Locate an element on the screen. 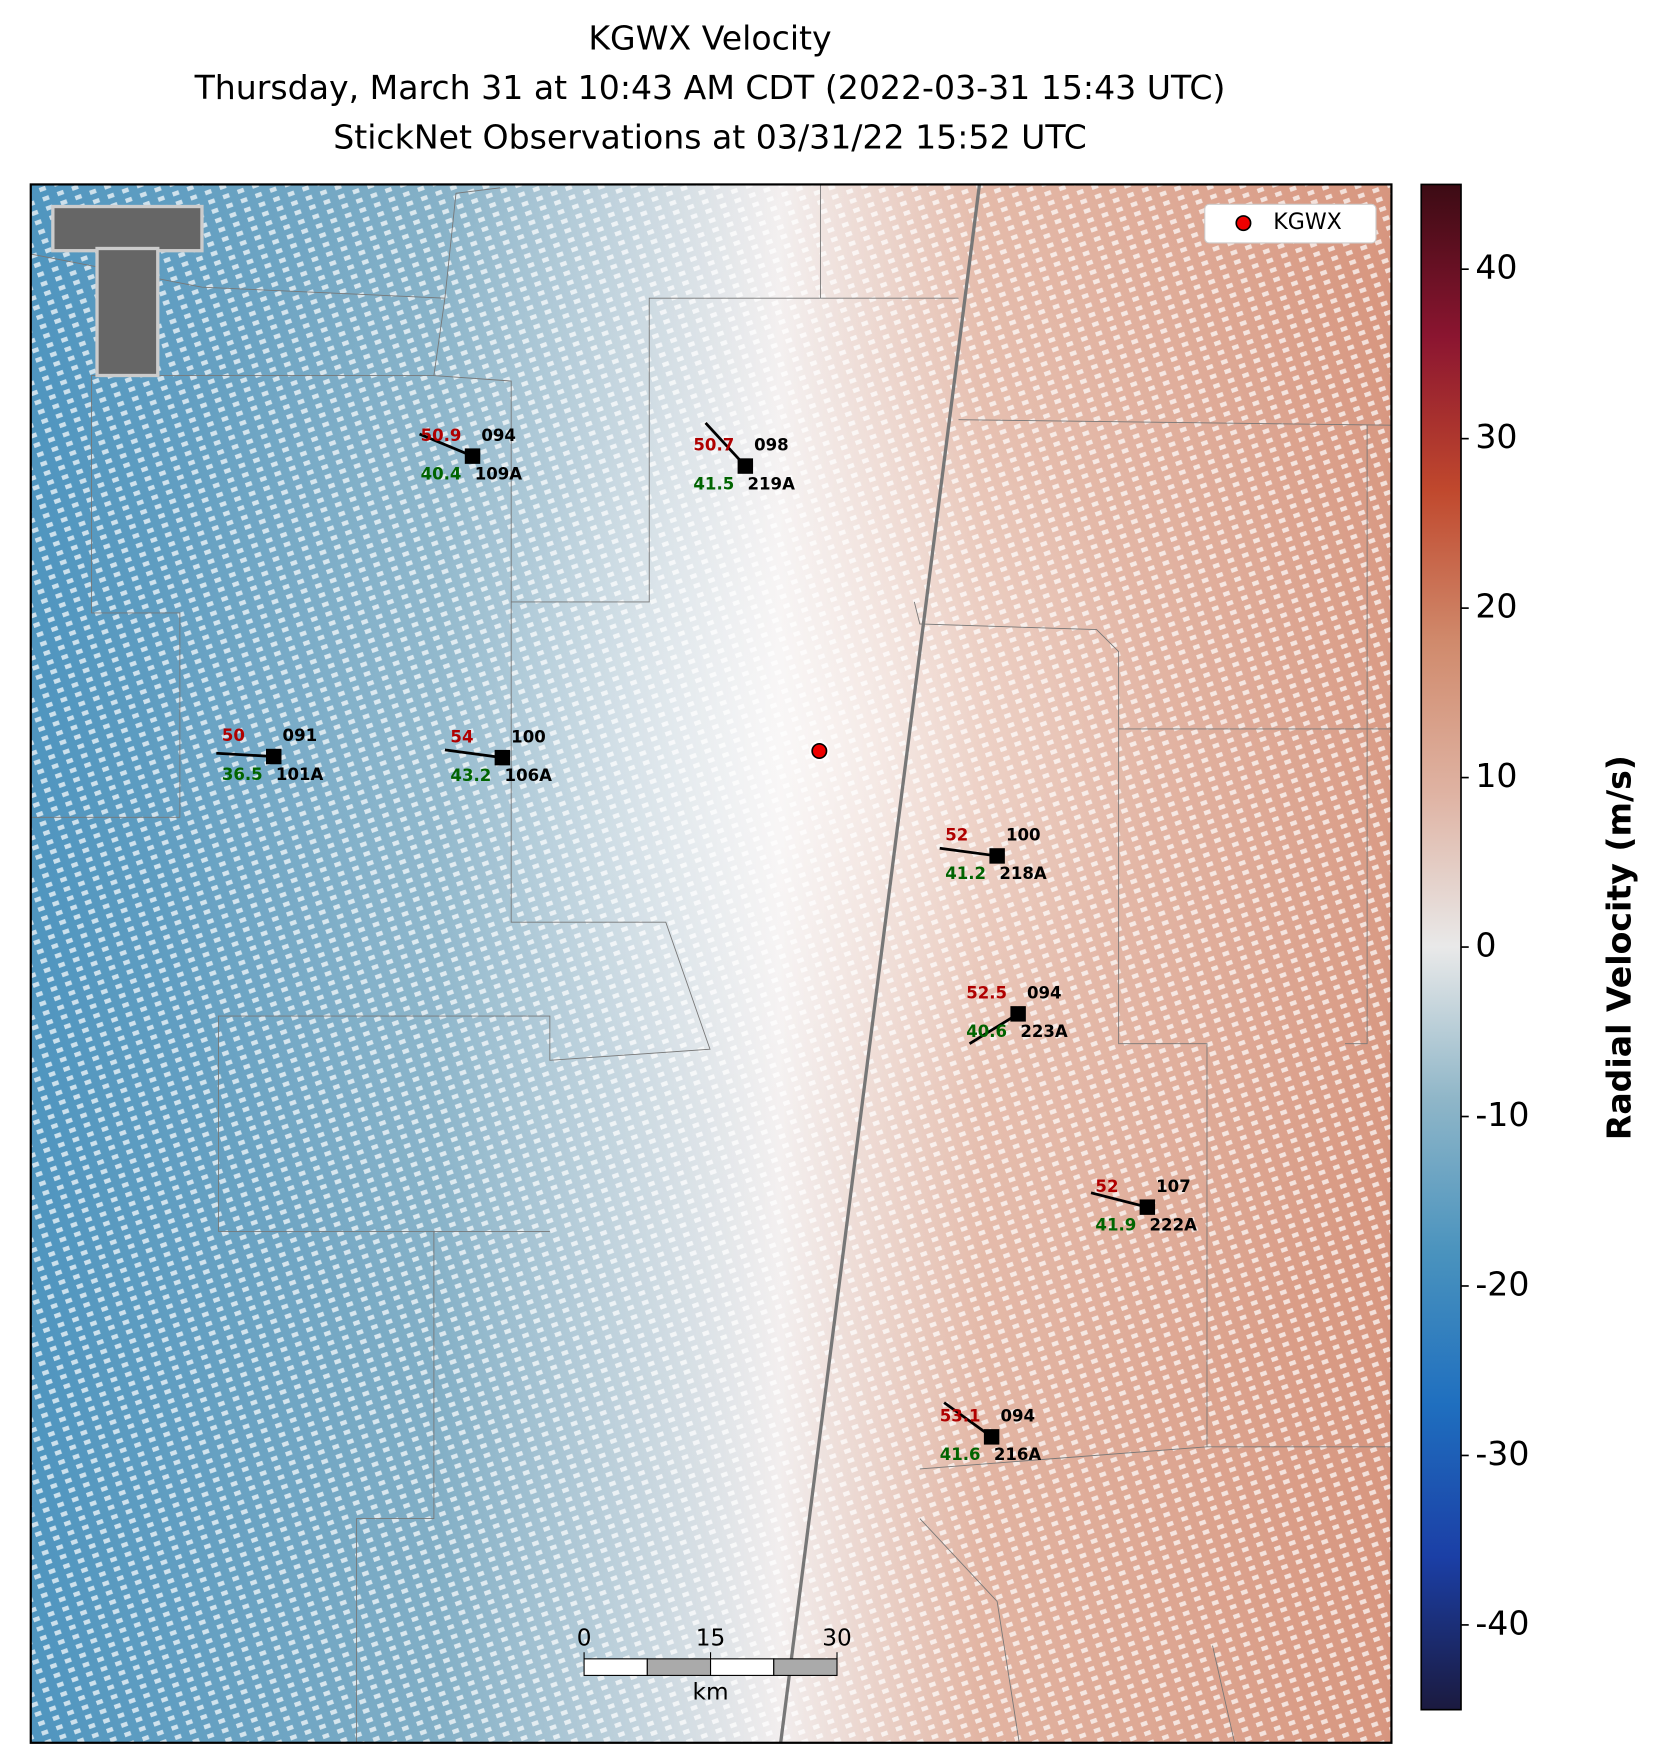 This screenshot has height=1745, width=1674. scale-unit: km is located at coordinates (711, 1692).